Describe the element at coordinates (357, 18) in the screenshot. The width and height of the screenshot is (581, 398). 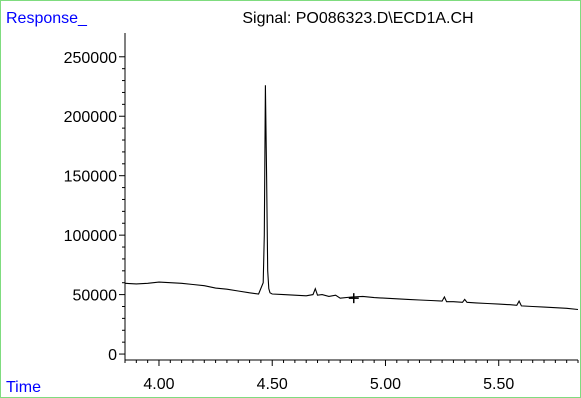
I see `chart-title: Signal: PO086323.D\ECD1A.CH` at that location.